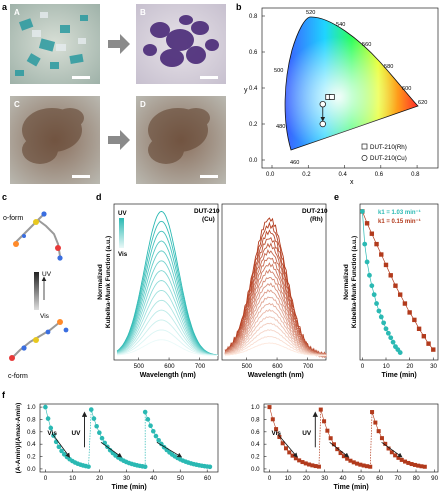 The image size is (445, 500). Describe the element at coordinates (399, 212) in the screenshot. I see `legend-cu: k1 = 1.03 min⁻¹` at that location.